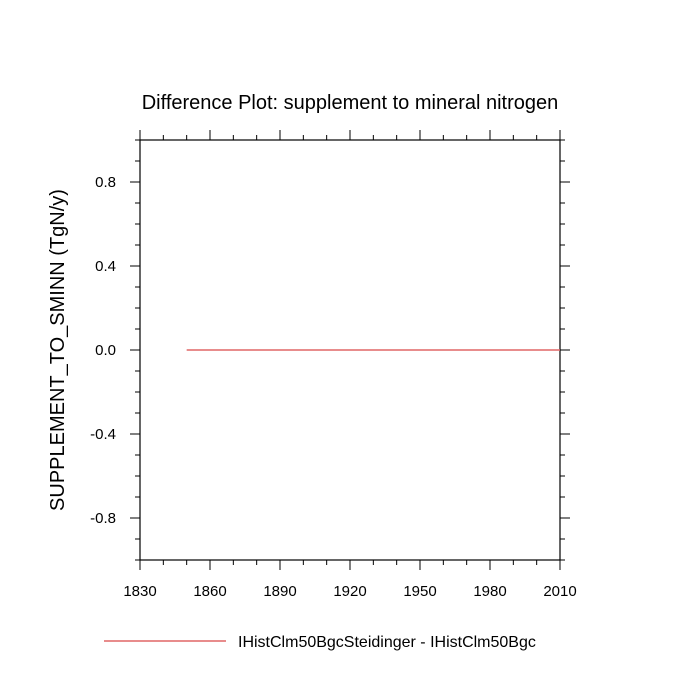 The height and width of the screenshot is (700, 700). Describe the element at coordinates (209, 591) in the screenshot. I see `x-tick-label: 1860` at that location.